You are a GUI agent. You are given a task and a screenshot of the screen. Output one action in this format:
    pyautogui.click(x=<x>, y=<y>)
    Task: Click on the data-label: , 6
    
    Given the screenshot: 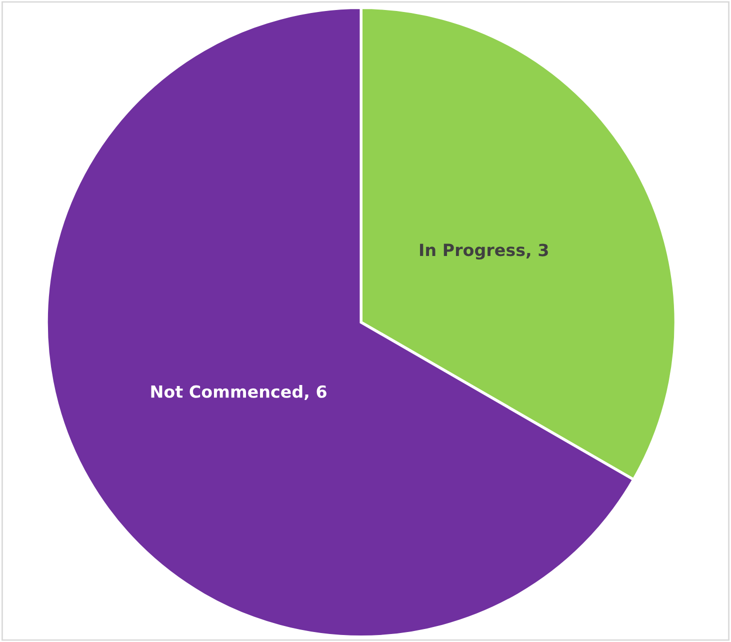 What is the action you would take?
    pyautogui.click(x=315, y=392)
    